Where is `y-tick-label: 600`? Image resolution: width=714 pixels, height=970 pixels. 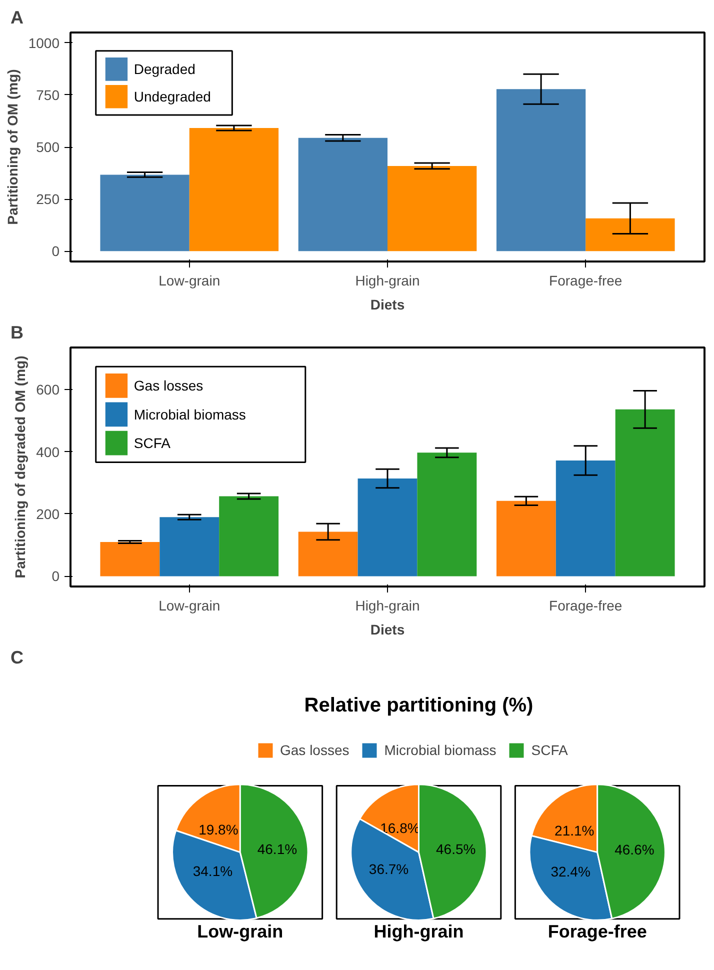 y-tick-label: 600 is located at coordinates (48, 390).